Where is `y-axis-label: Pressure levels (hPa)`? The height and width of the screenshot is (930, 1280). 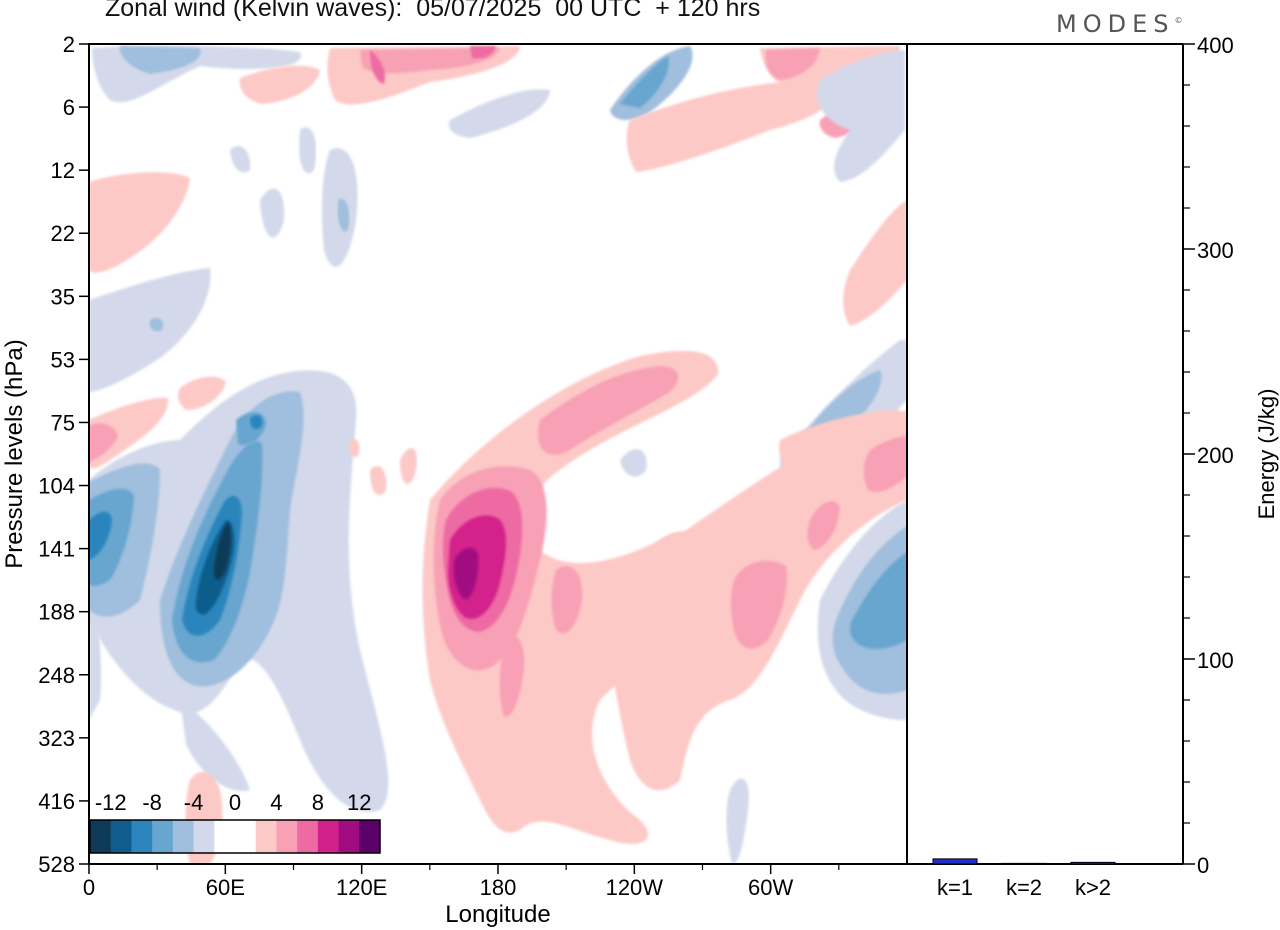 y-axis-label: Pressure levels (hPa) is located at coordinates (14, 453).